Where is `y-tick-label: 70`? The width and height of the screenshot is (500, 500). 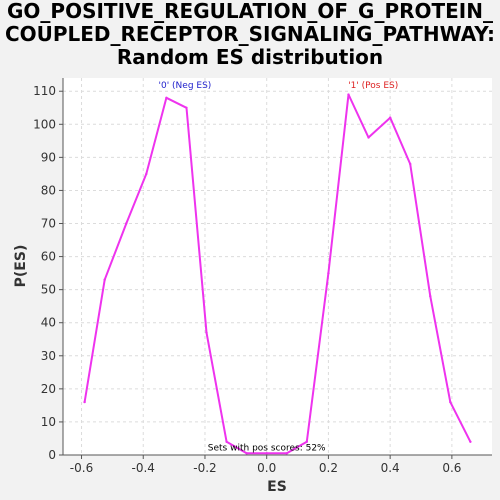 y-tick-label: 70 is located at coordinates (48, 224).